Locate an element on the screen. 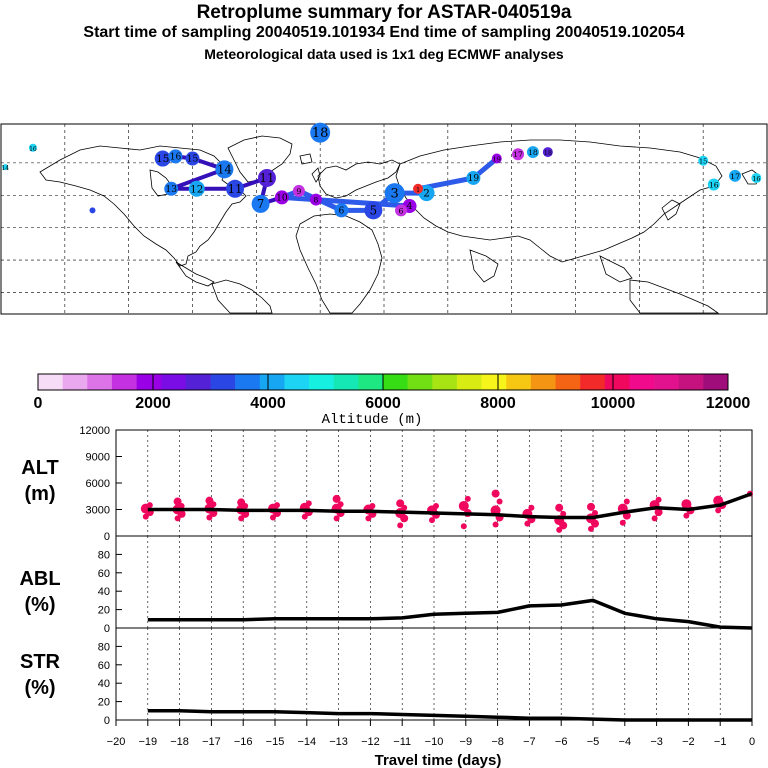  abl-y-tick-label: 60 is located at coordinates (104, 574).